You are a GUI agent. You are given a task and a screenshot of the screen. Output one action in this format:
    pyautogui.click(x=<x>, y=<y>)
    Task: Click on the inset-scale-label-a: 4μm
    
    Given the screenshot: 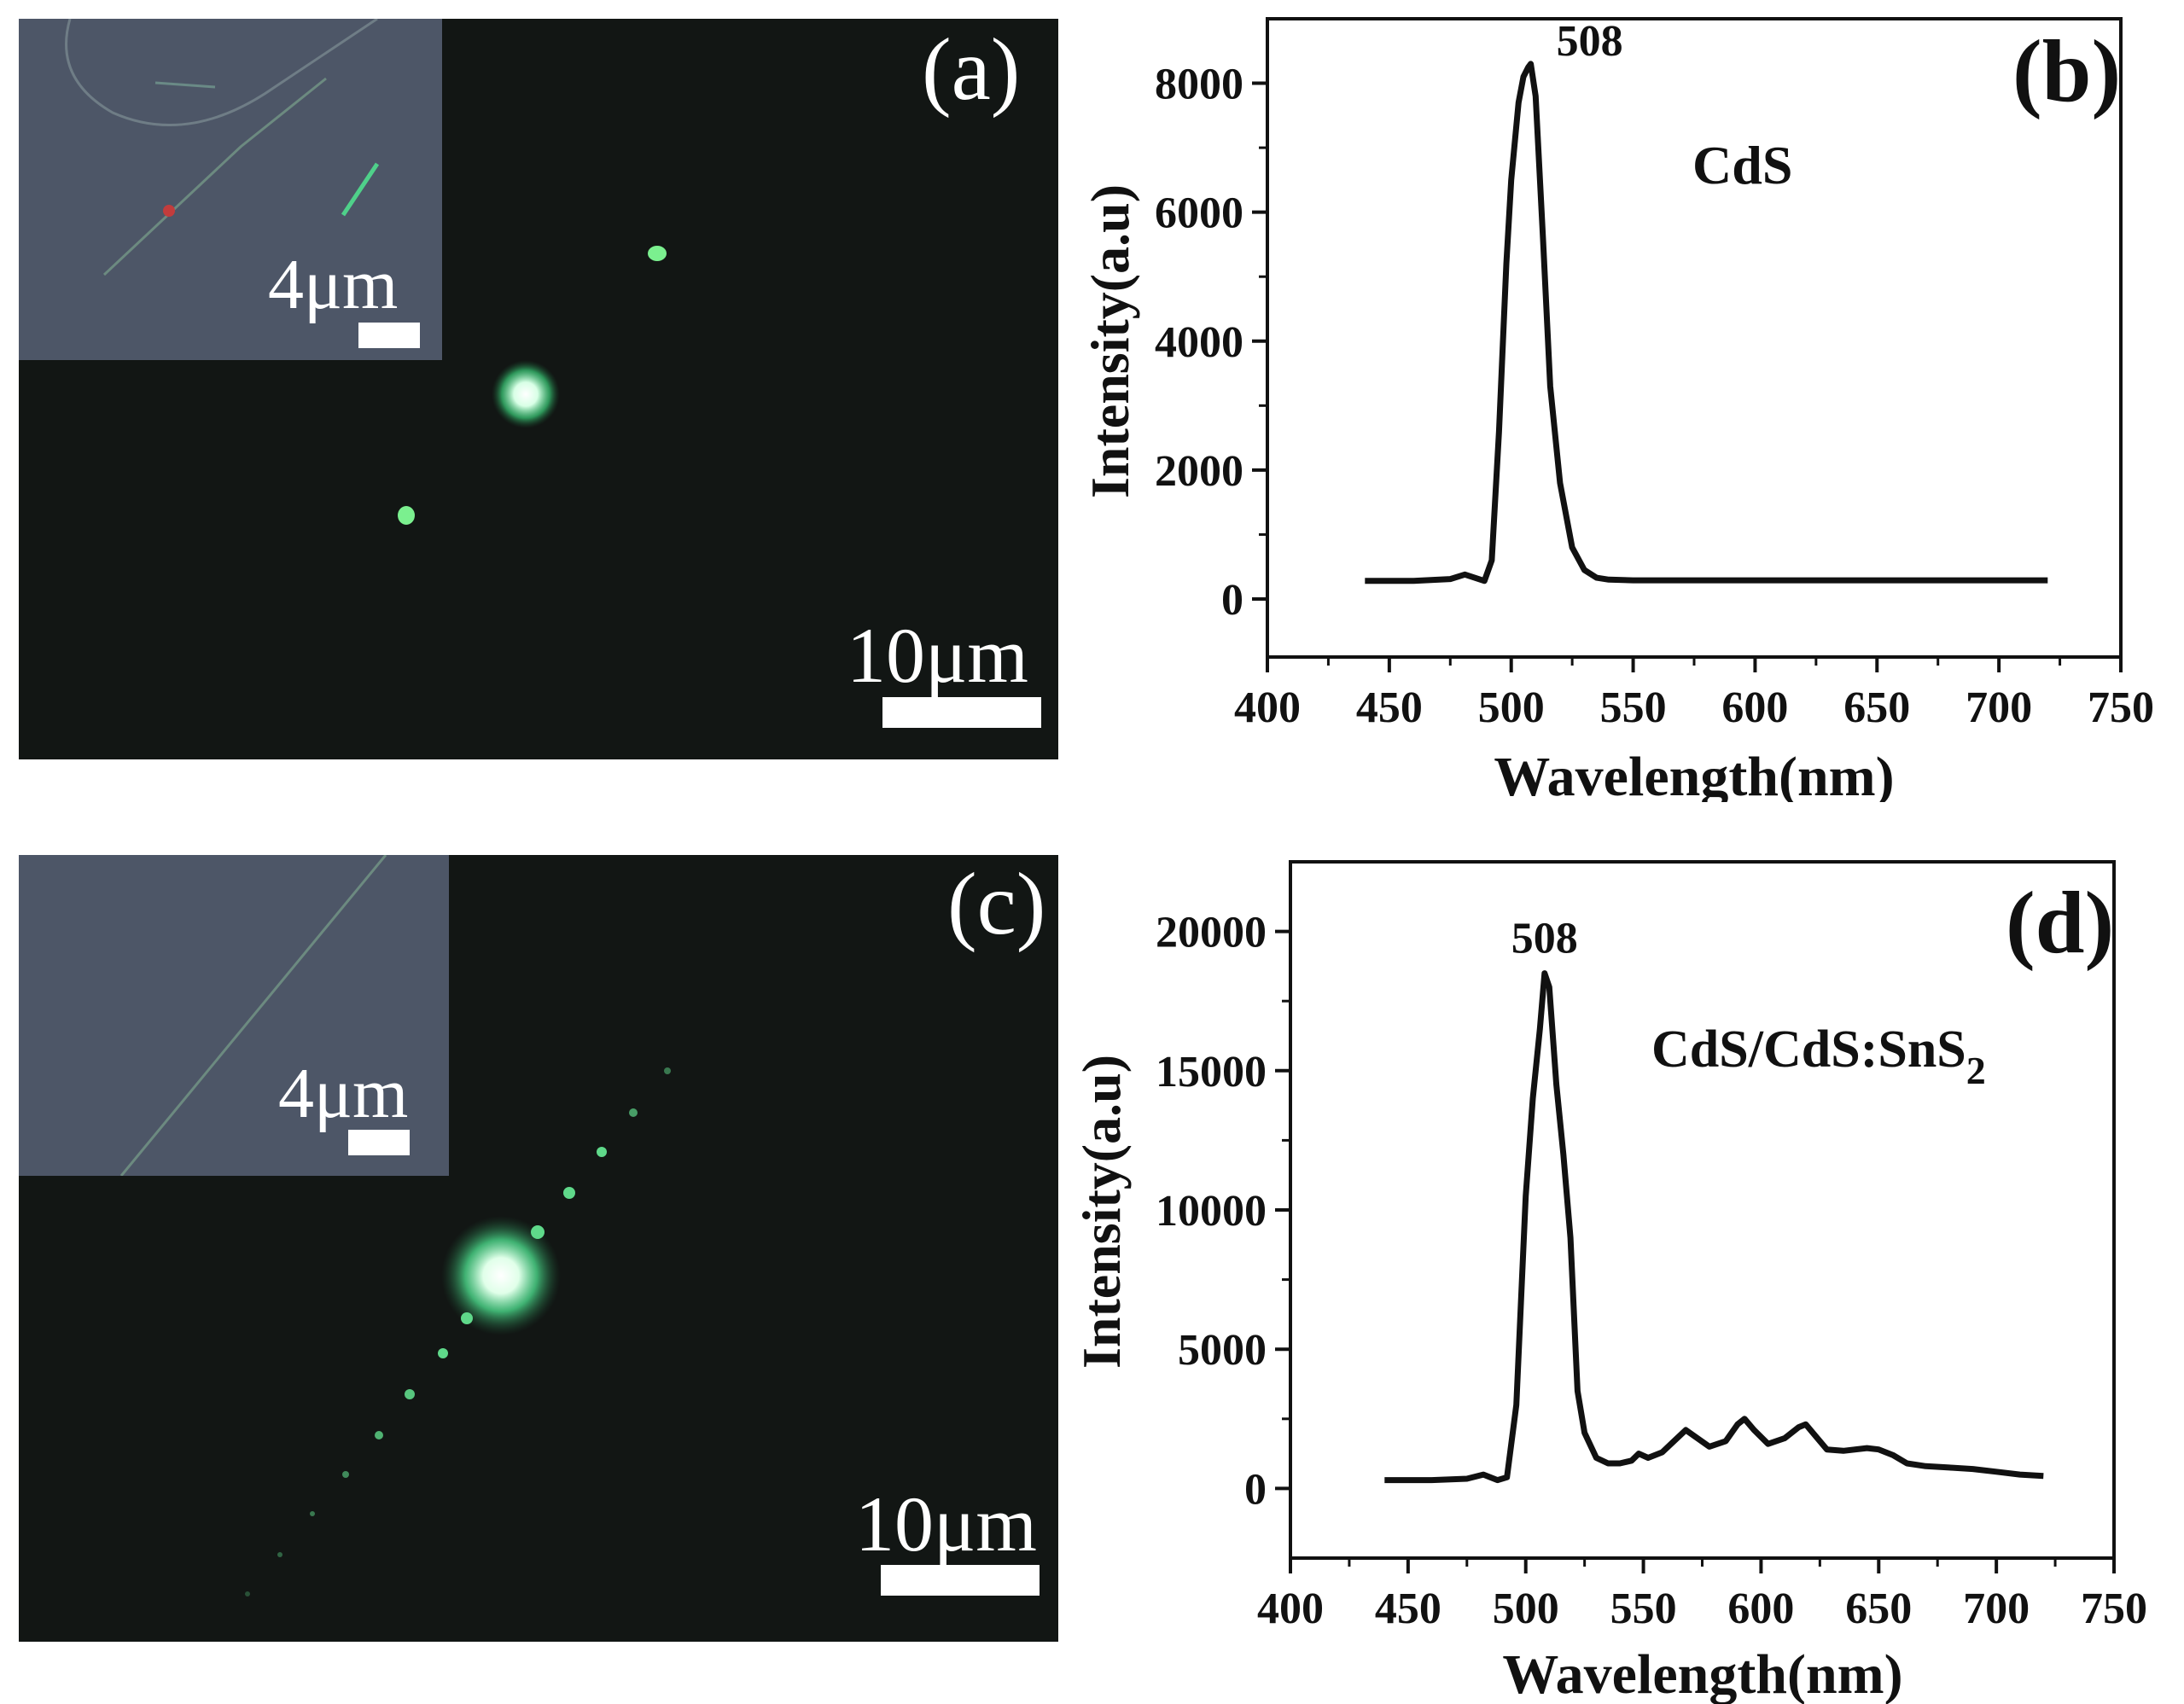 What is the action you would take?
    pyautogui.click(x=334, y=284)
    